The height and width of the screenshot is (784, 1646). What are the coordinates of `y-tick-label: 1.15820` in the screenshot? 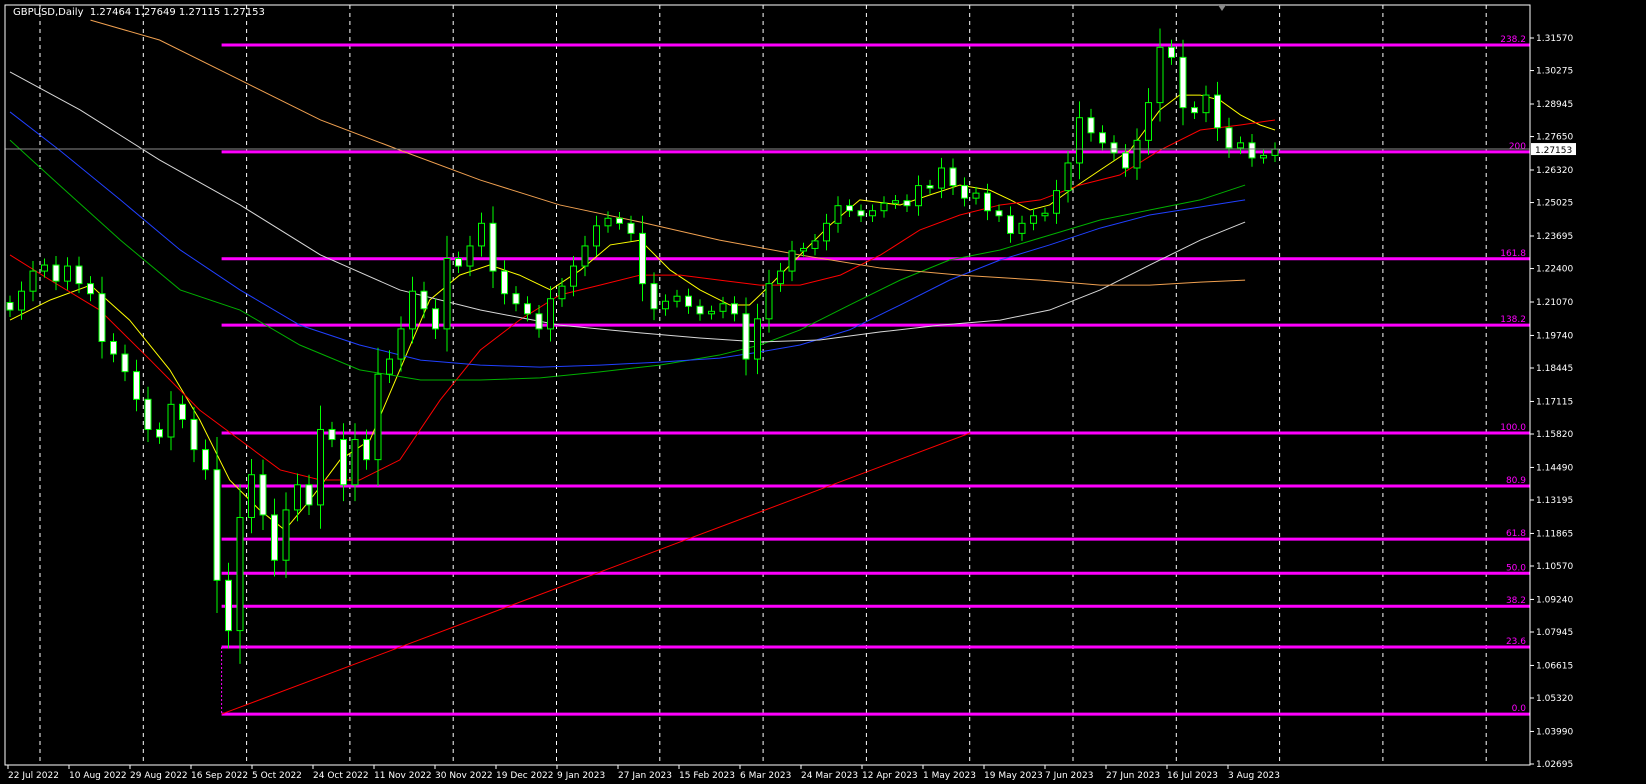 It's located at (1554, 435).